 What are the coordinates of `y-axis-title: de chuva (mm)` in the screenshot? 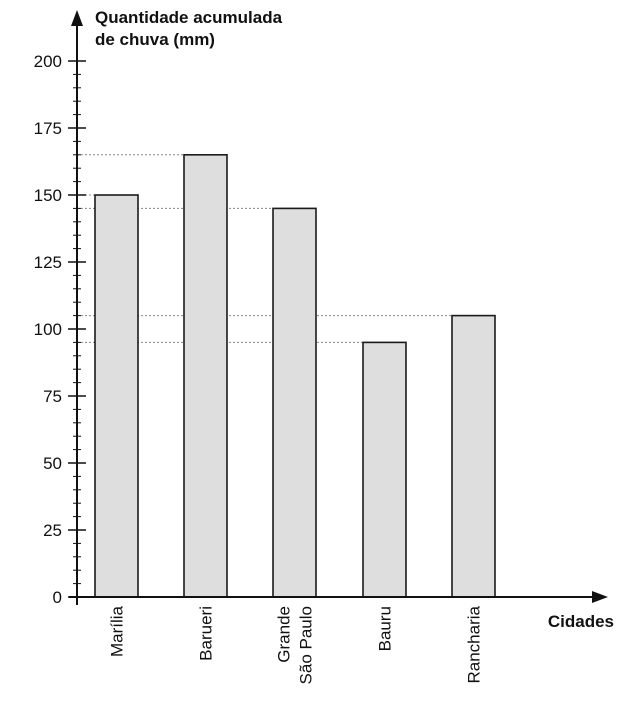 It's located at (155, 39).